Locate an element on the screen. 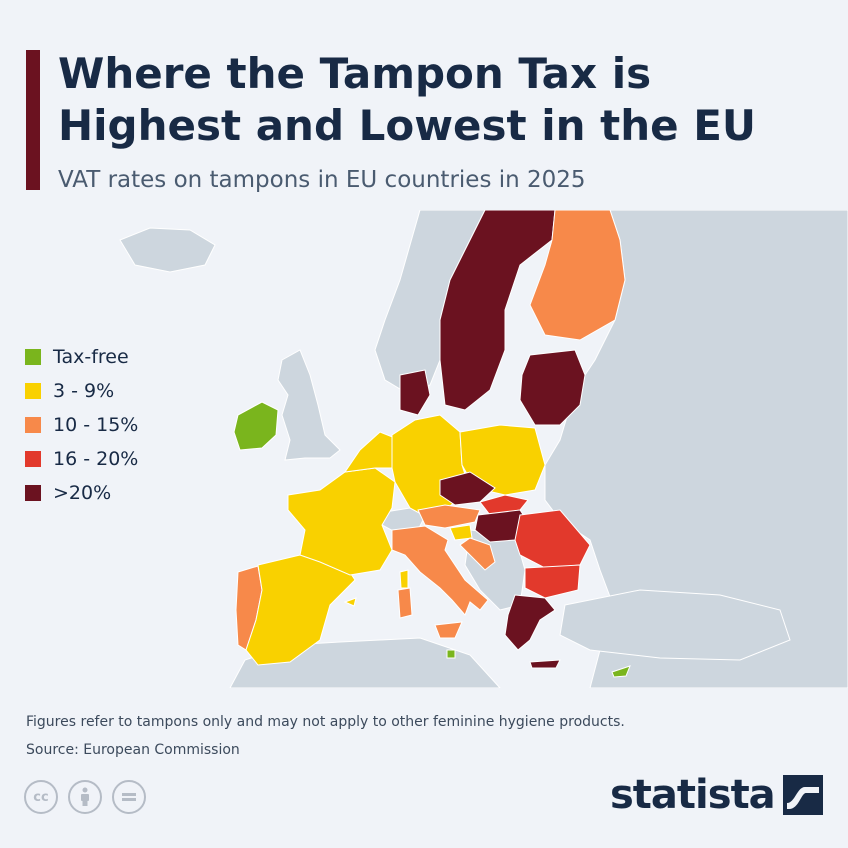  legend: Tax-free 3 - 9% 10 - 15% 16 - 20% >20% is located at coordinates (81, 425).